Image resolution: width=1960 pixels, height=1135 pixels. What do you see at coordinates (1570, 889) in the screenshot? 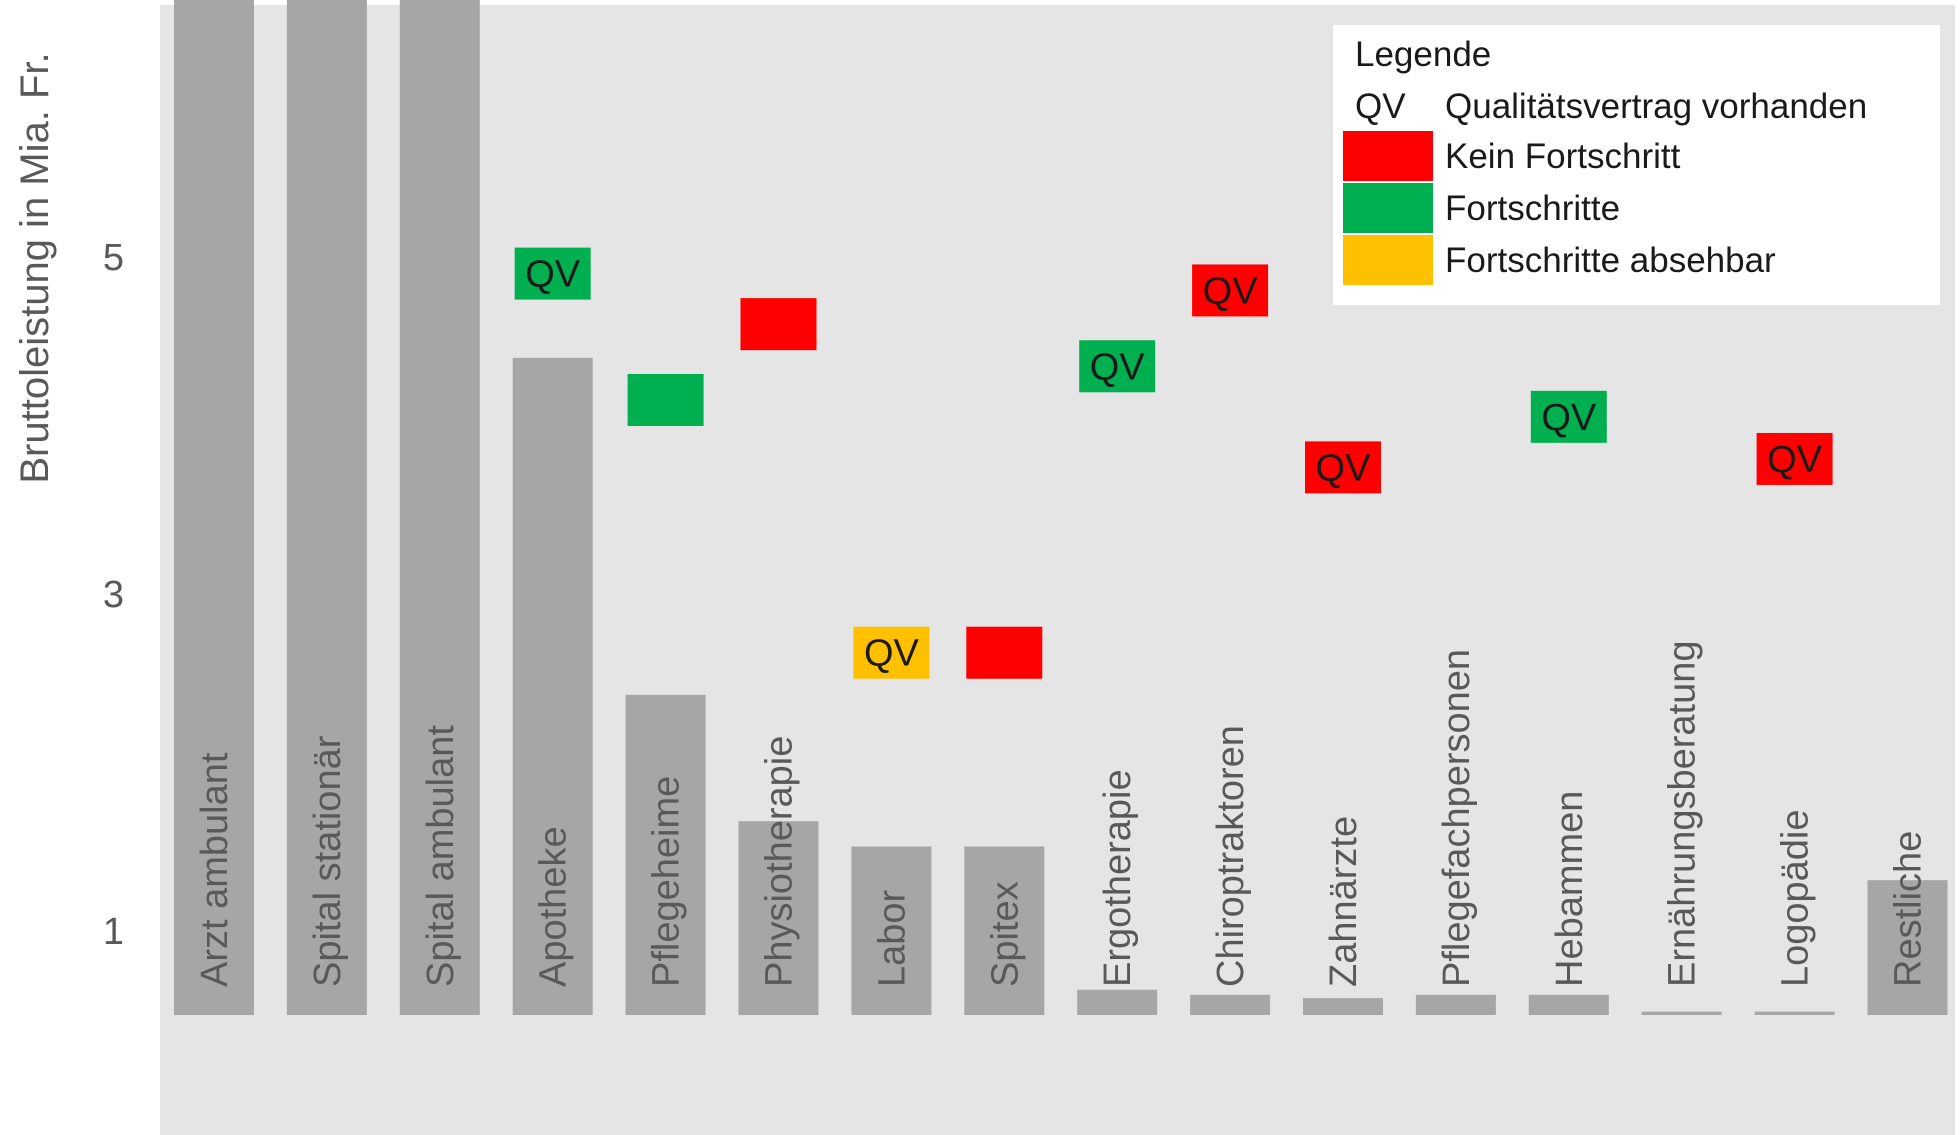
I see `category-label: Hebammen` at bounding box center [1570, 889].